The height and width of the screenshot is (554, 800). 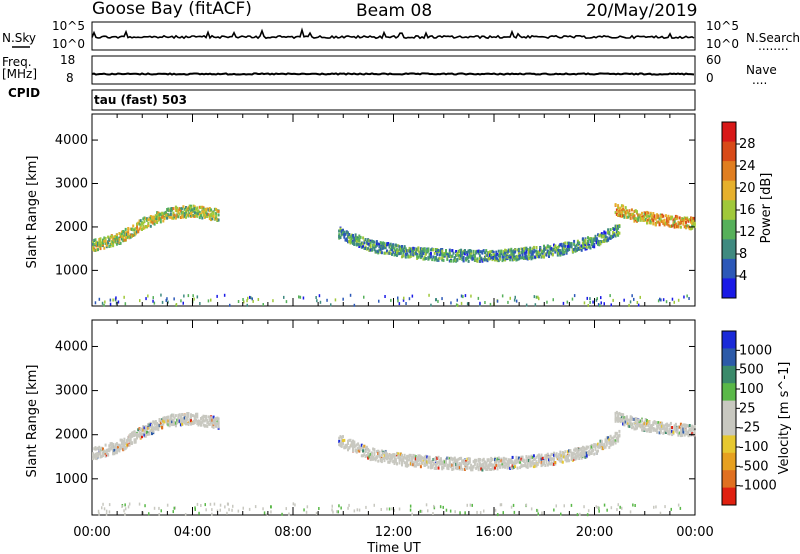 What do you see at coordinates (493, 532) in the screenshot?
I see `x-tick-label: 16:00` at bounding box center [493, 532].